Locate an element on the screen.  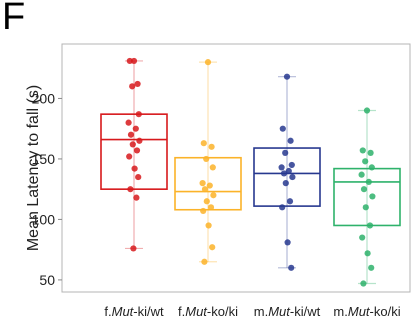
panel-label: F is located at coordinates (14, 19).